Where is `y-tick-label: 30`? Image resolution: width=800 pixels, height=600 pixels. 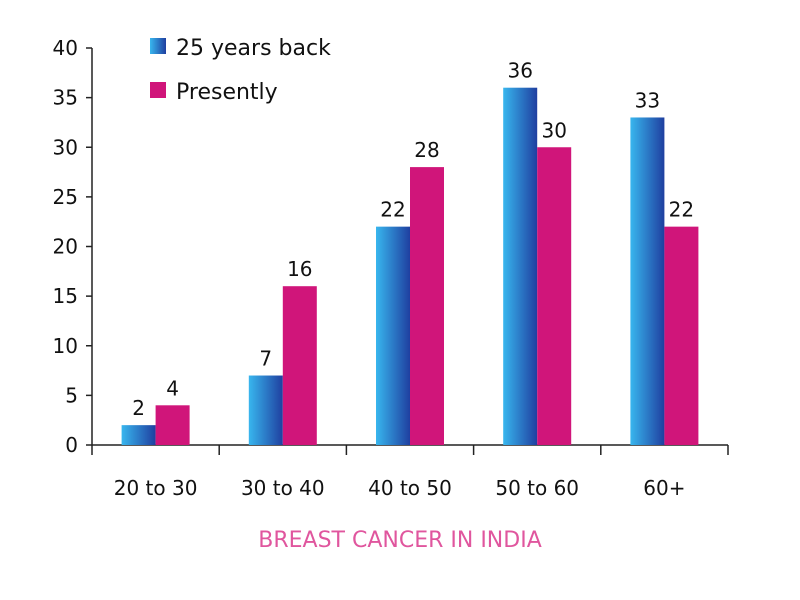
y-tick-label: 30 is located at coordinates (65, 147).